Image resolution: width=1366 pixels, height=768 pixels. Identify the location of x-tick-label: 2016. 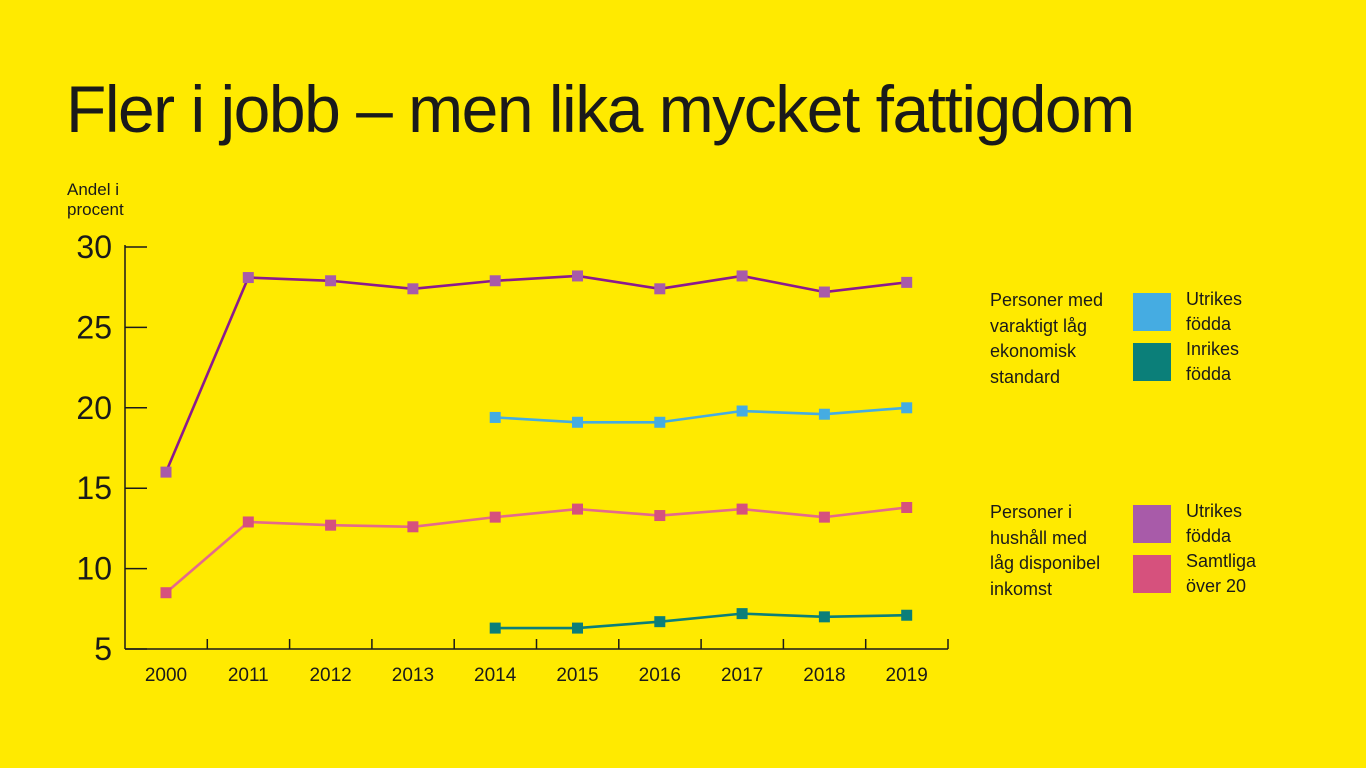
(660, 675).